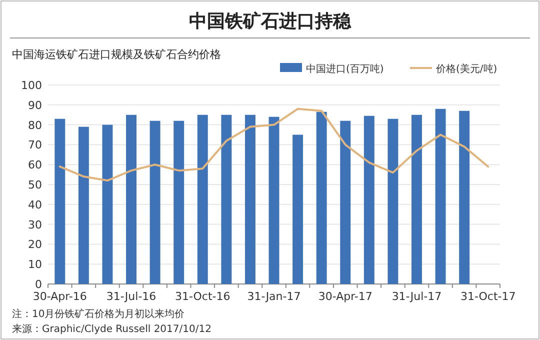 This screenshot has height=340, width=540. I want to click on y-tick-label: 30, so click(35, 225).